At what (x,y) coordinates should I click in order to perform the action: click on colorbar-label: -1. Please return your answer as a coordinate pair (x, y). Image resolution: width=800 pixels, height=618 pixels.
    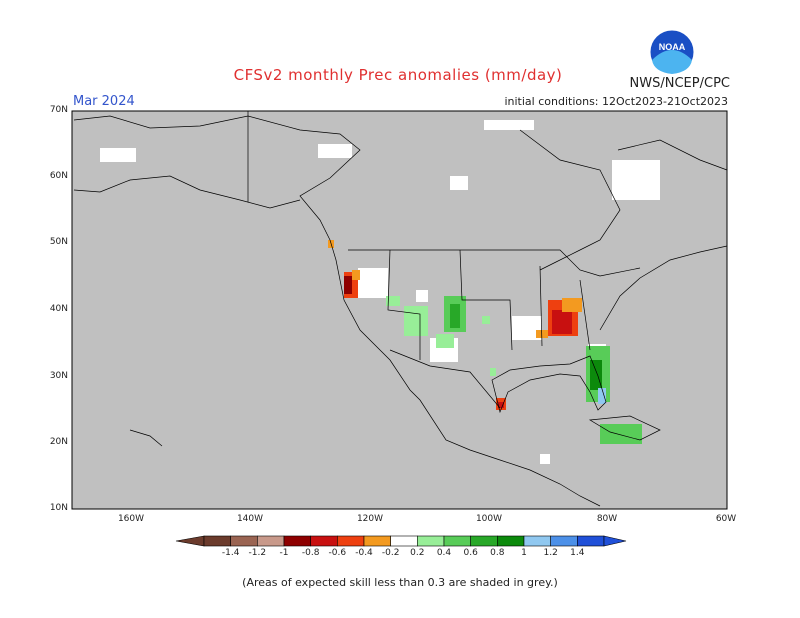
    Looking at the image, I should click on (284, 553).